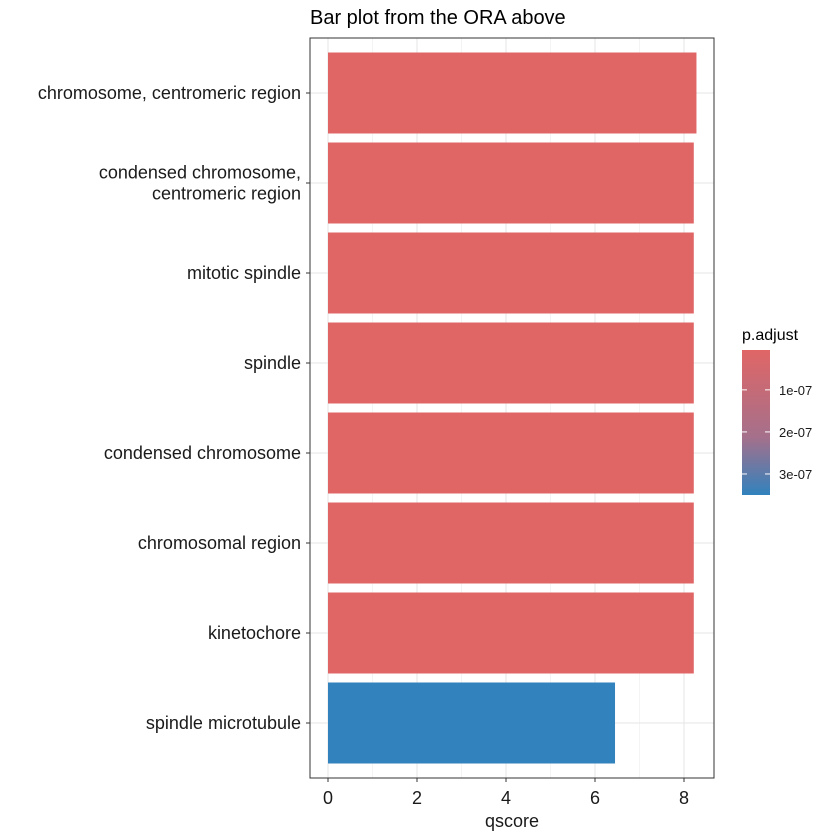 Image resolution: width=840 pixels, height=840 pixels. What do you see at coordinates (169, 93) in the screenshot?
I see `category-label: chromosome, centromeric region` at bounding box center [169, 93].